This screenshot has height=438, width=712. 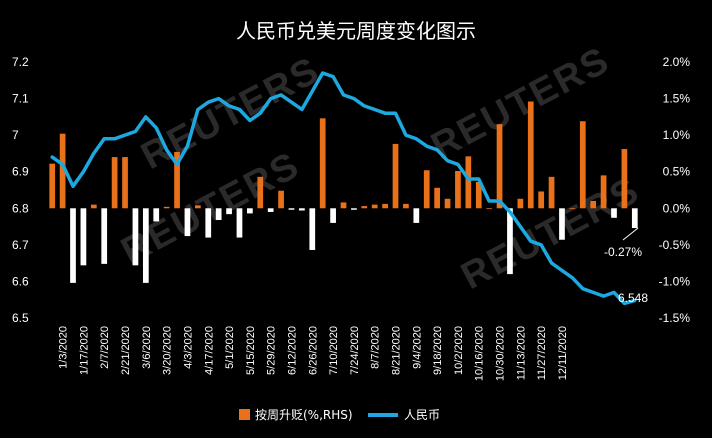 What do you see at coordinates (459, 350) in the screenshot?
I see `x-tick-label: 10/2/2020` at bounding box center [459, 350].